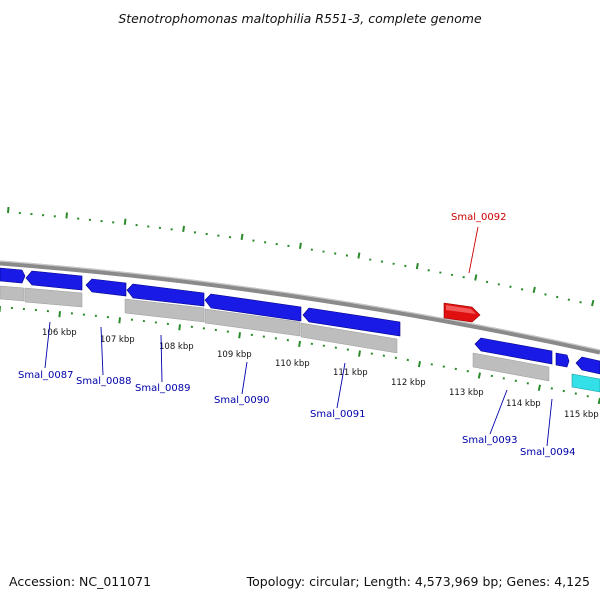  I want to click on tick-label: 107 kbp, so click(117, 340).